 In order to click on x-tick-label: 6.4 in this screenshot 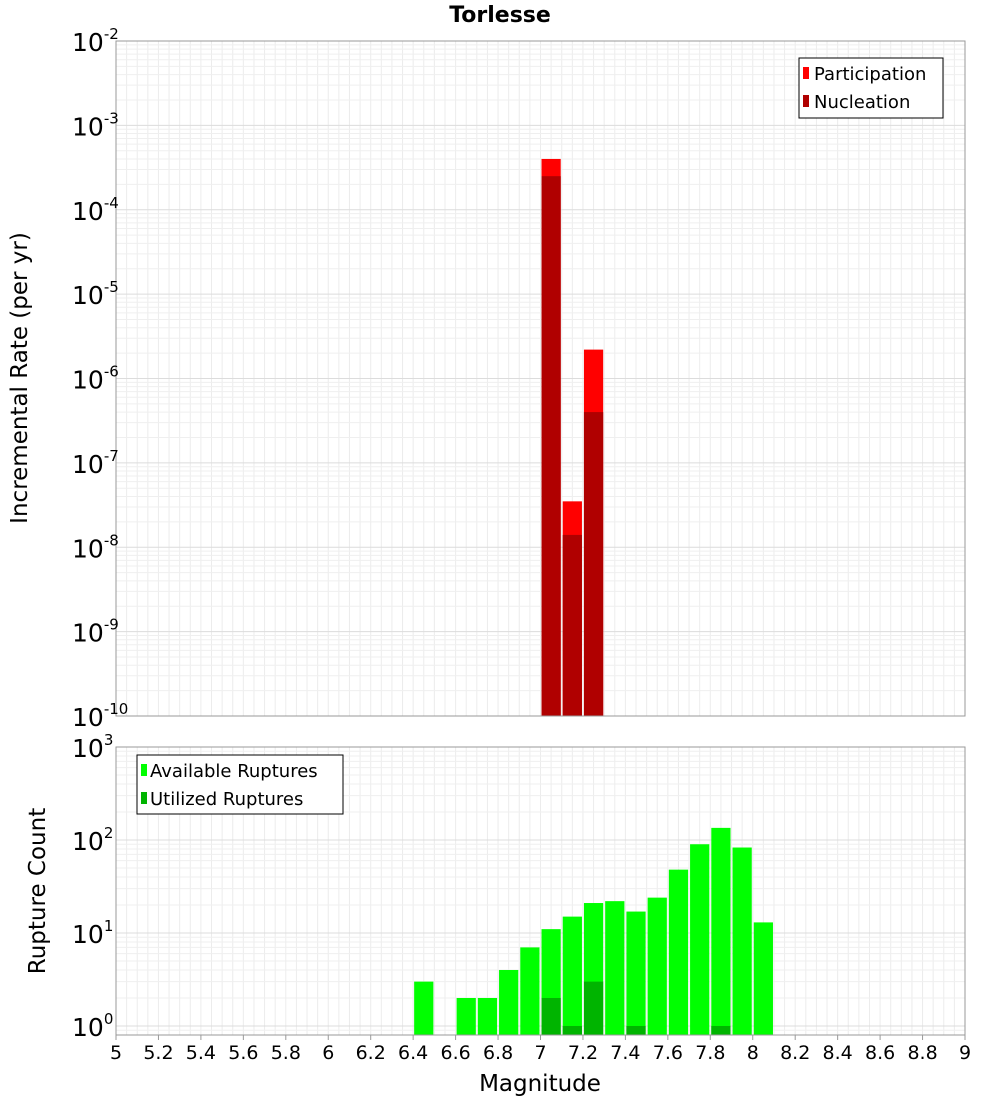, I will do `click(413, 1053)`.